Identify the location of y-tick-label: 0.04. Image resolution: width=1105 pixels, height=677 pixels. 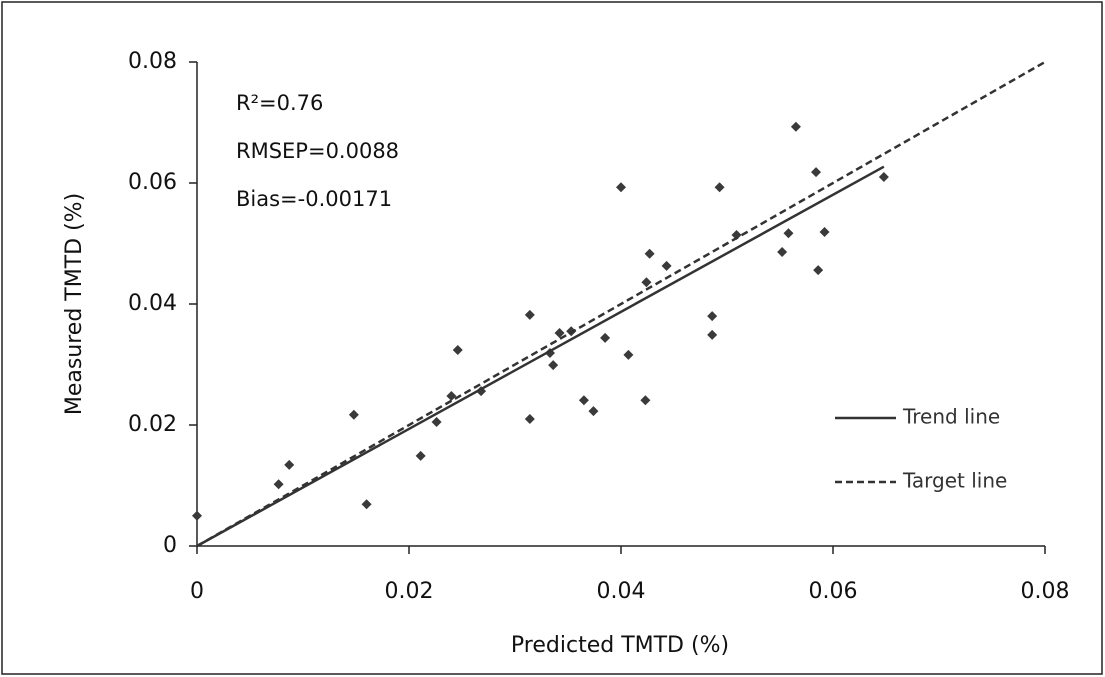
(152, 303).